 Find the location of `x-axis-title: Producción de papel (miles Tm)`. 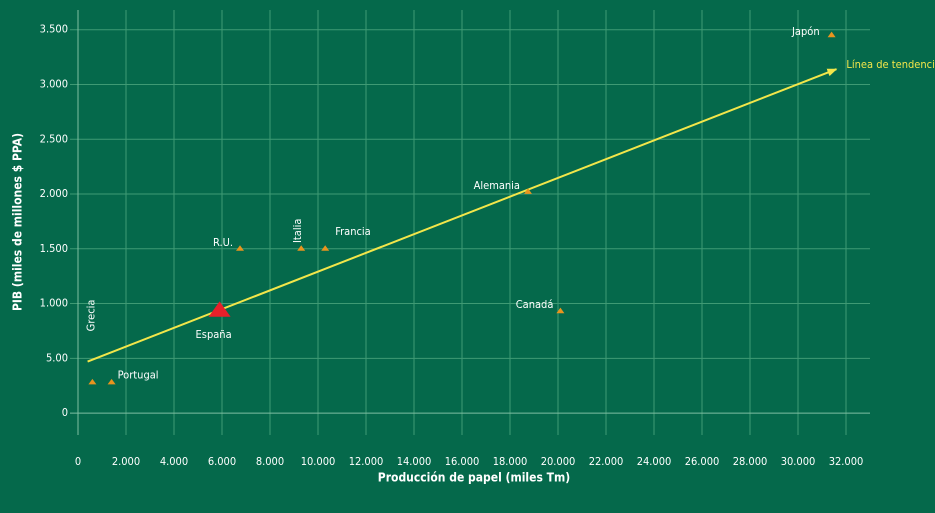

x-axis-title: Producción de papel (miles Tm) is located at coordinates (474, 478).